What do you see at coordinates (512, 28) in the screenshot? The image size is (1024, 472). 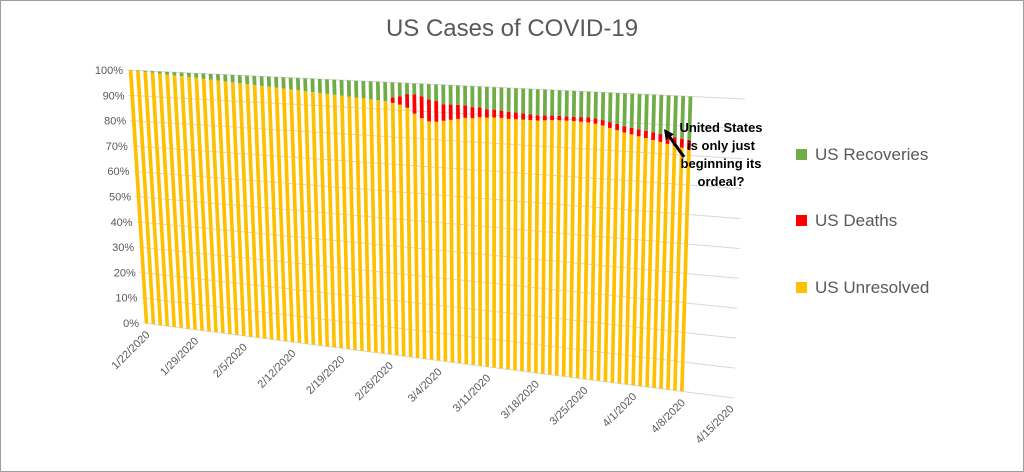 I see `chart-title: US Cases of COVID-19` at bounding box center [512, 28].